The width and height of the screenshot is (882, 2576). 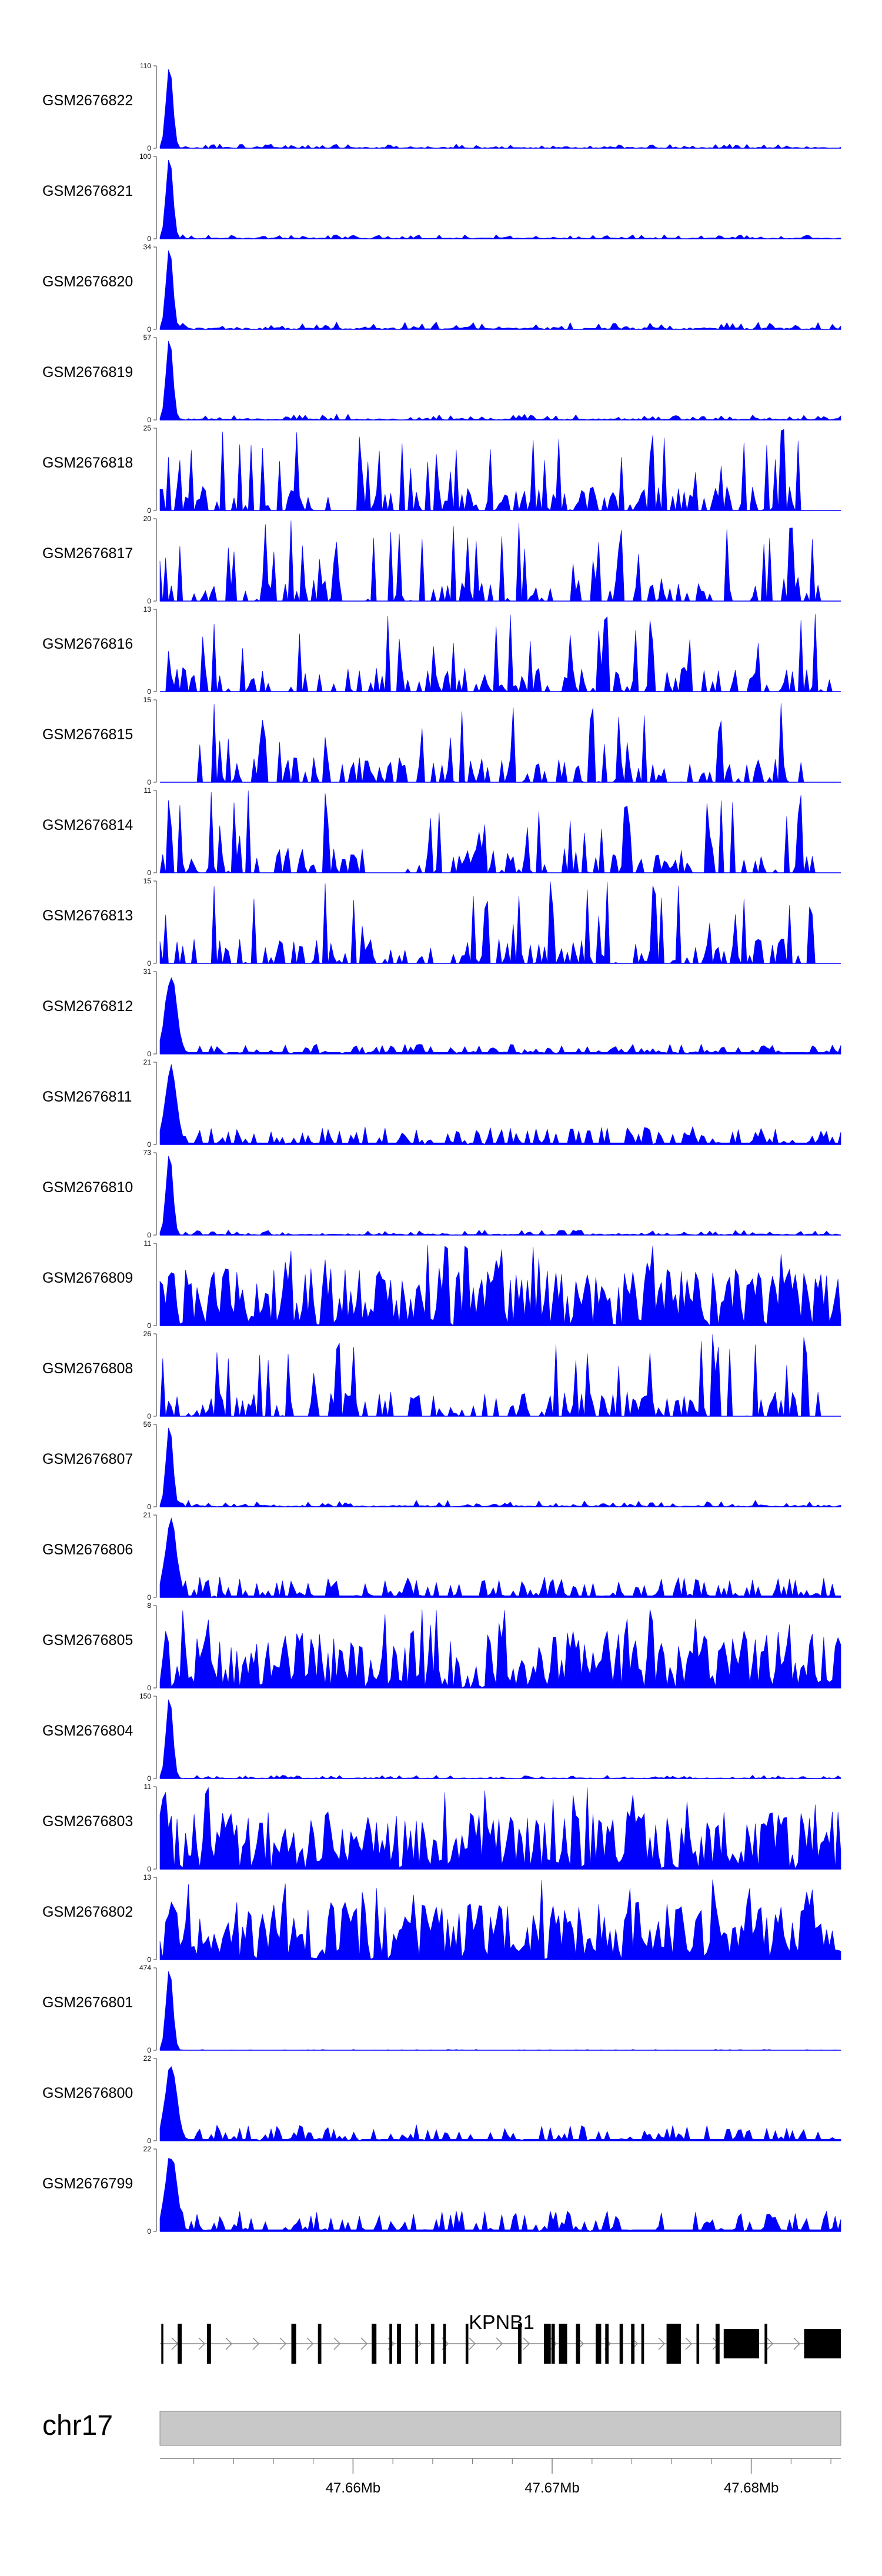 I want to click on track-ymax-label: 21, so click(x=147, y=1062).